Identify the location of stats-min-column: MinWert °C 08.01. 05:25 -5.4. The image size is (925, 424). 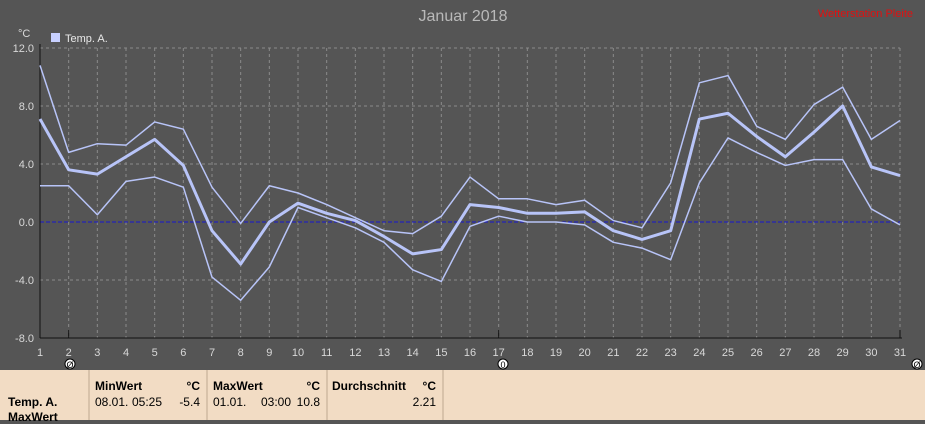
(147, 395).